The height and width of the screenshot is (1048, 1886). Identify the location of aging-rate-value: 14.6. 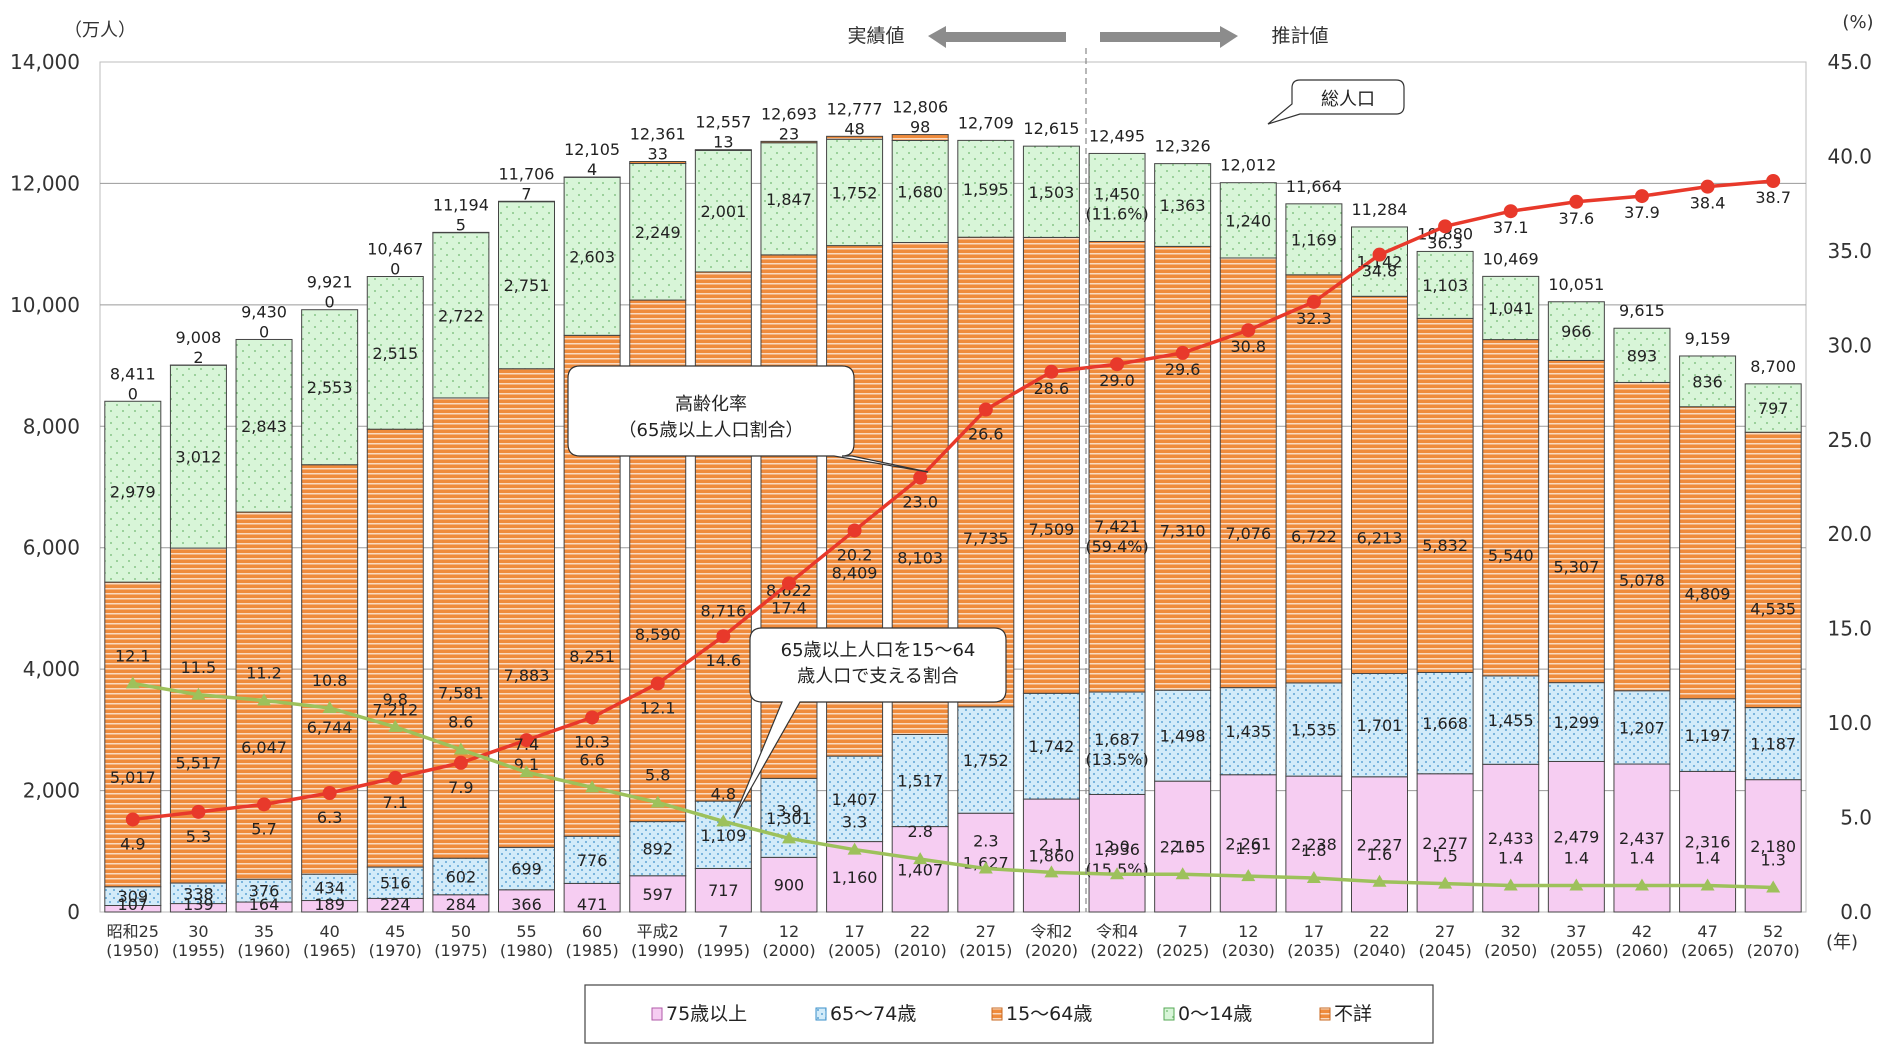
(724, 660).